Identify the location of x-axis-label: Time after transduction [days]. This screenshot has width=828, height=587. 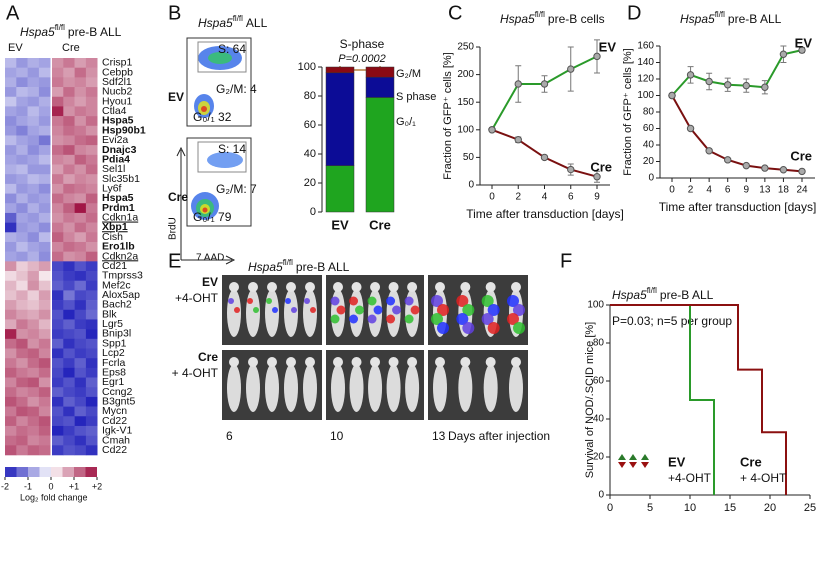
(738, 207).